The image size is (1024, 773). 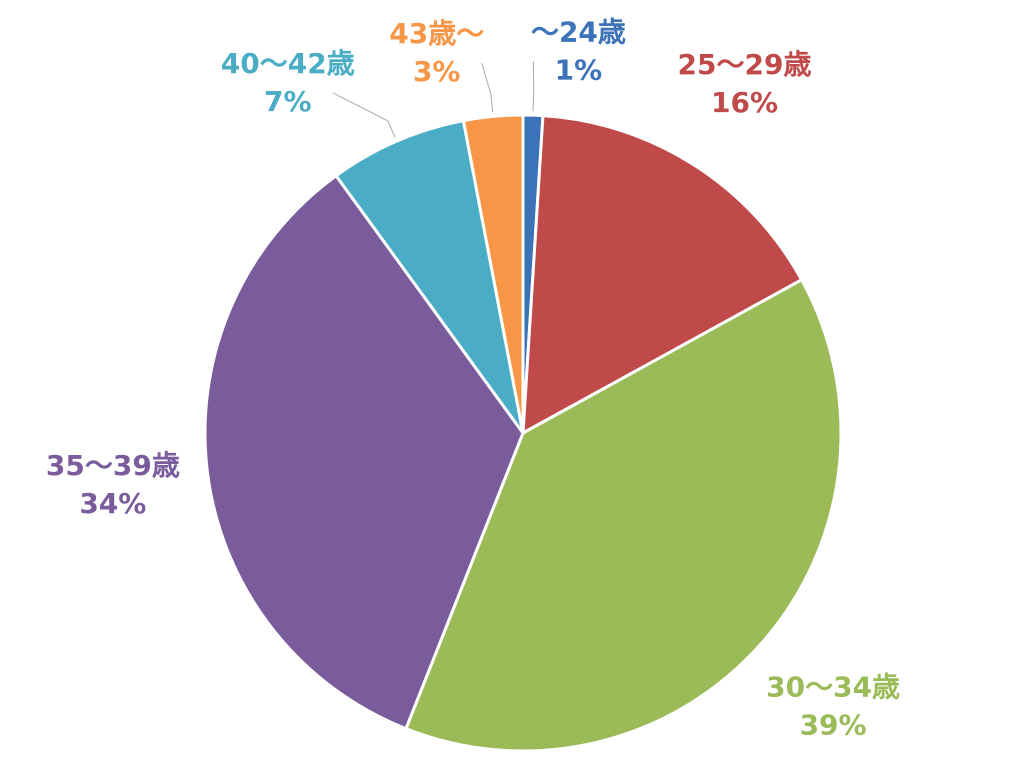 What do you see at coordinates (288, 101) in the screenshot?
I see `data-label-value: 7%` at bounding box center [288, 101].